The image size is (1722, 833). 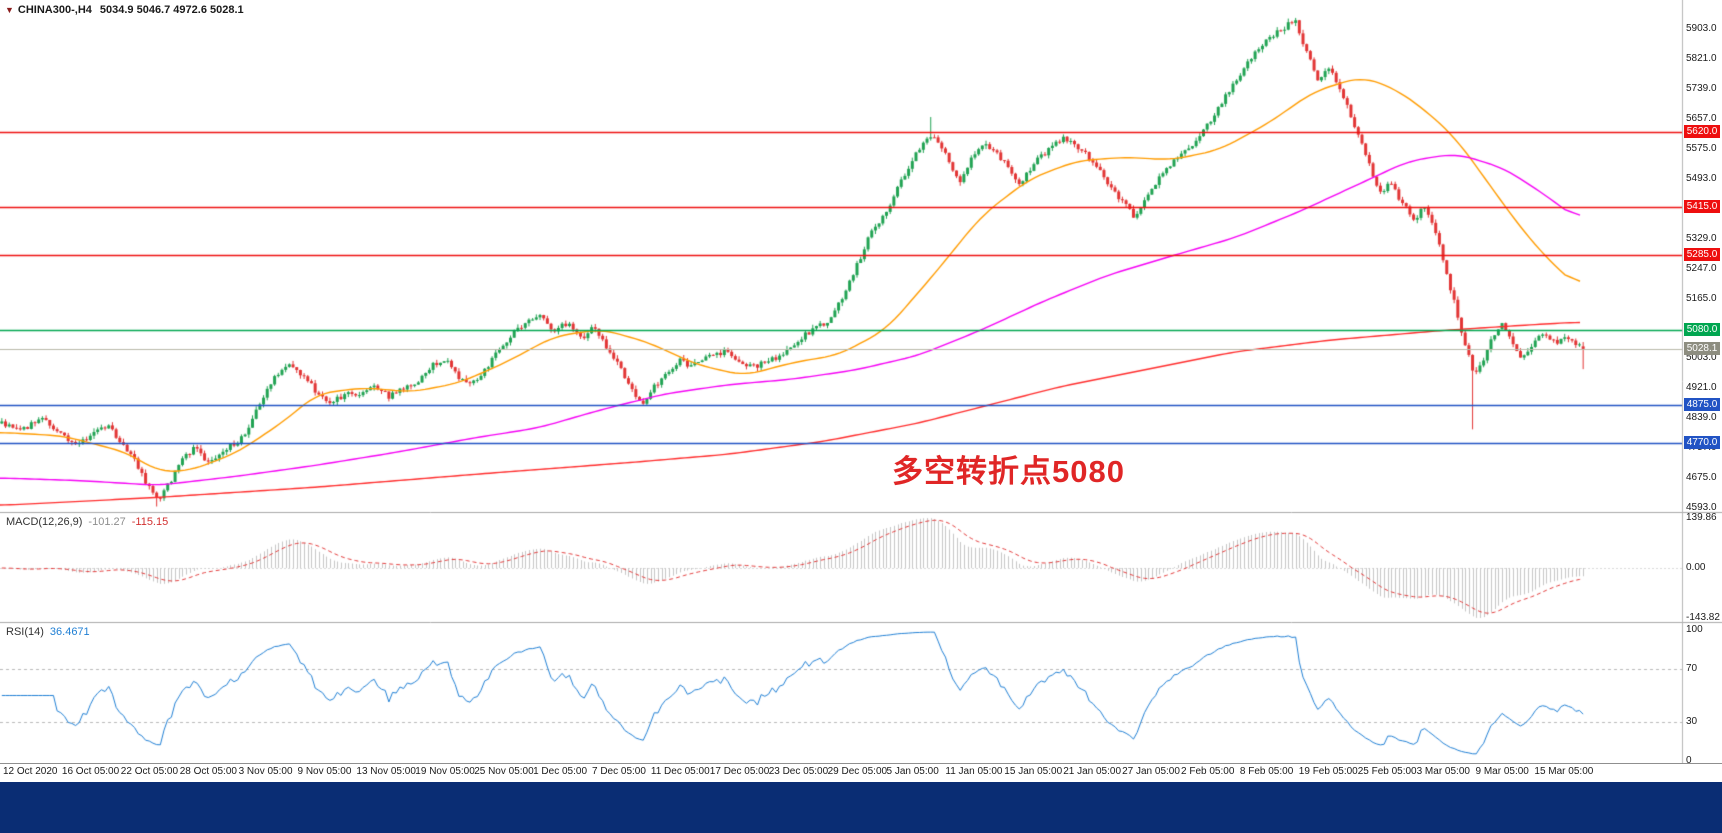 What do you see at coordinates (1008, 471) in the screenshot?
I see `chart-text-annotation: 多空转折点5080` at bounding box center [1008, 471].